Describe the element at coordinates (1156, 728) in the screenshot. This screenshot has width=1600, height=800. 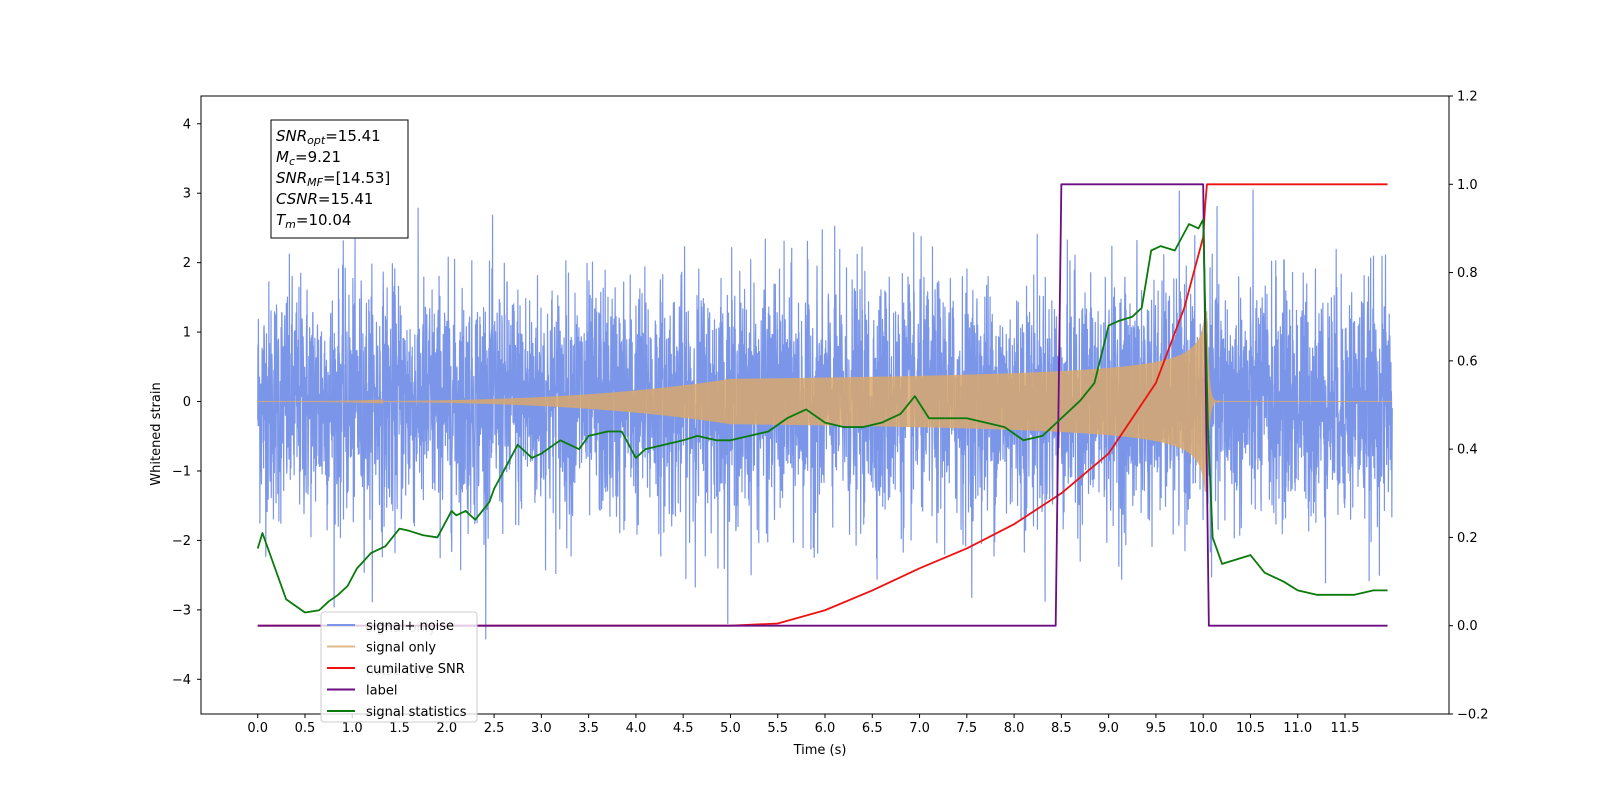
I see `x-tick-label: 9.5` at that location.